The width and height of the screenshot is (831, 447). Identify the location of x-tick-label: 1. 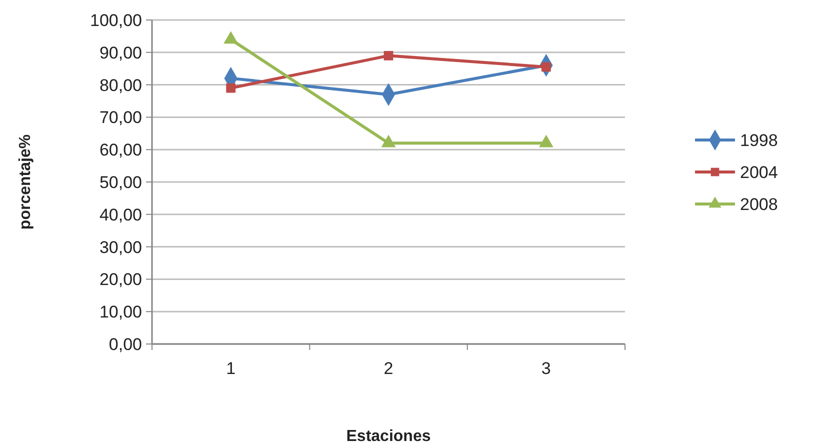
(231, 368).